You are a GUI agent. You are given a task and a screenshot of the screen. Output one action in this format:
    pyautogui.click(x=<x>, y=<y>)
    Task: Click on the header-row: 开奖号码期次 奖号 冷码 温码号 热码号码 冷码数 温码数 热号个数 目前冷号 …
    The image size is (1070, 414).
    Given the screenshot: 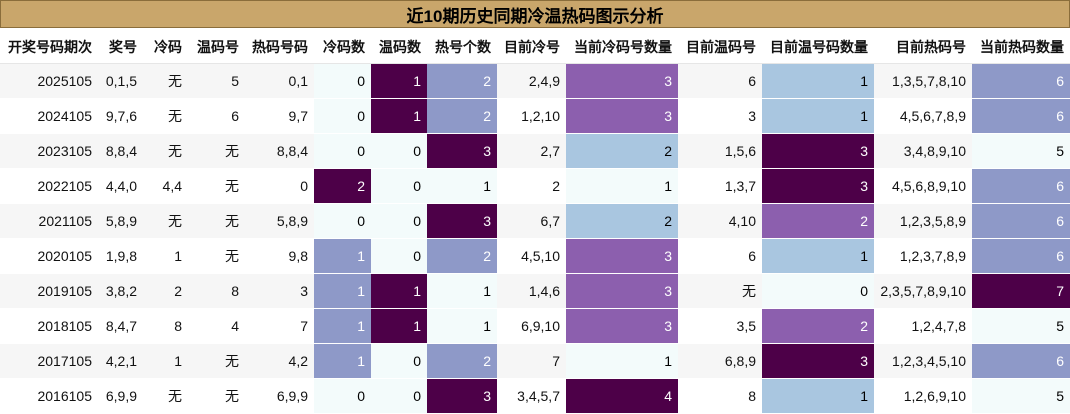 What is the action you would take?
    pyautogui.click(x=535, y=47)
    